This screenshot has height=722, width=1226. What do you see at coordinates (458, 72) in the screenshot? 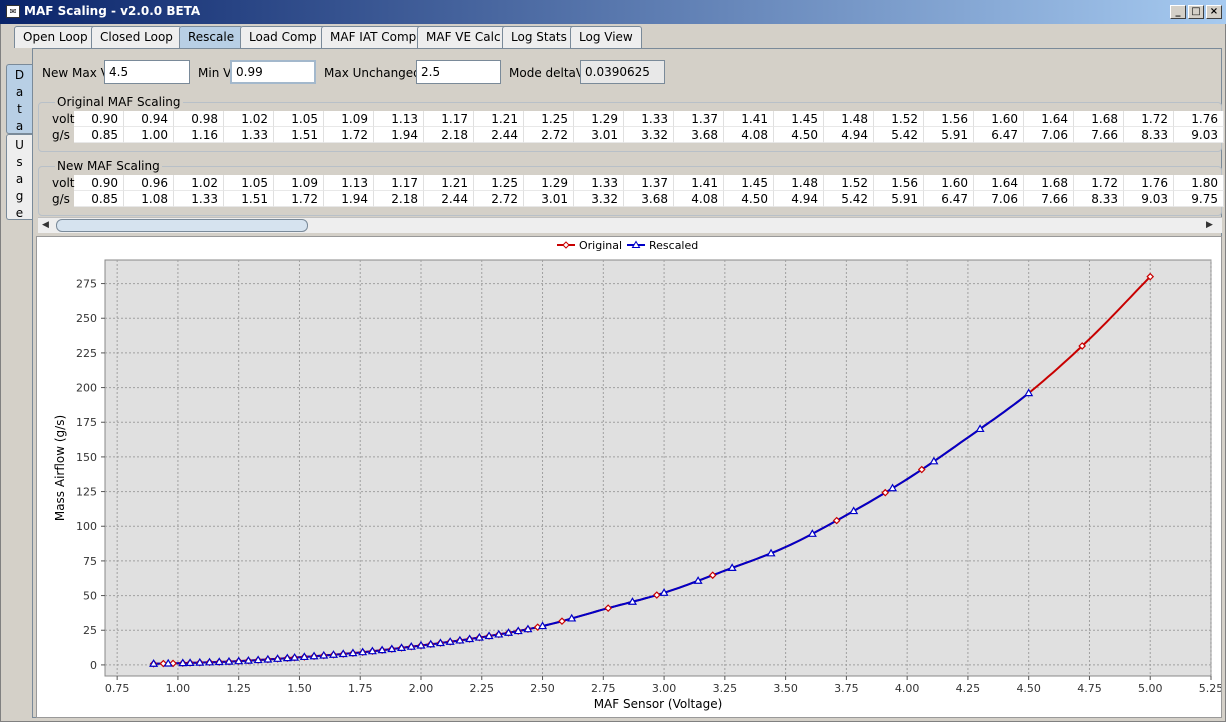
I see `max-unchanged-input` at bounding box center [458, 72].